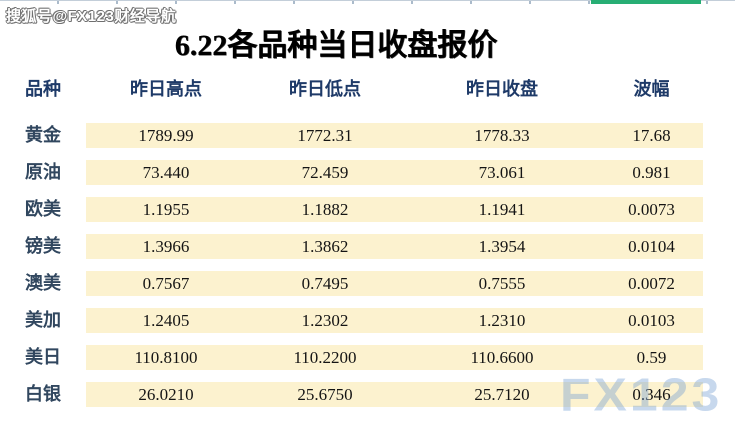  I want to click on cell-close: 110.6600, so click(502, 357).